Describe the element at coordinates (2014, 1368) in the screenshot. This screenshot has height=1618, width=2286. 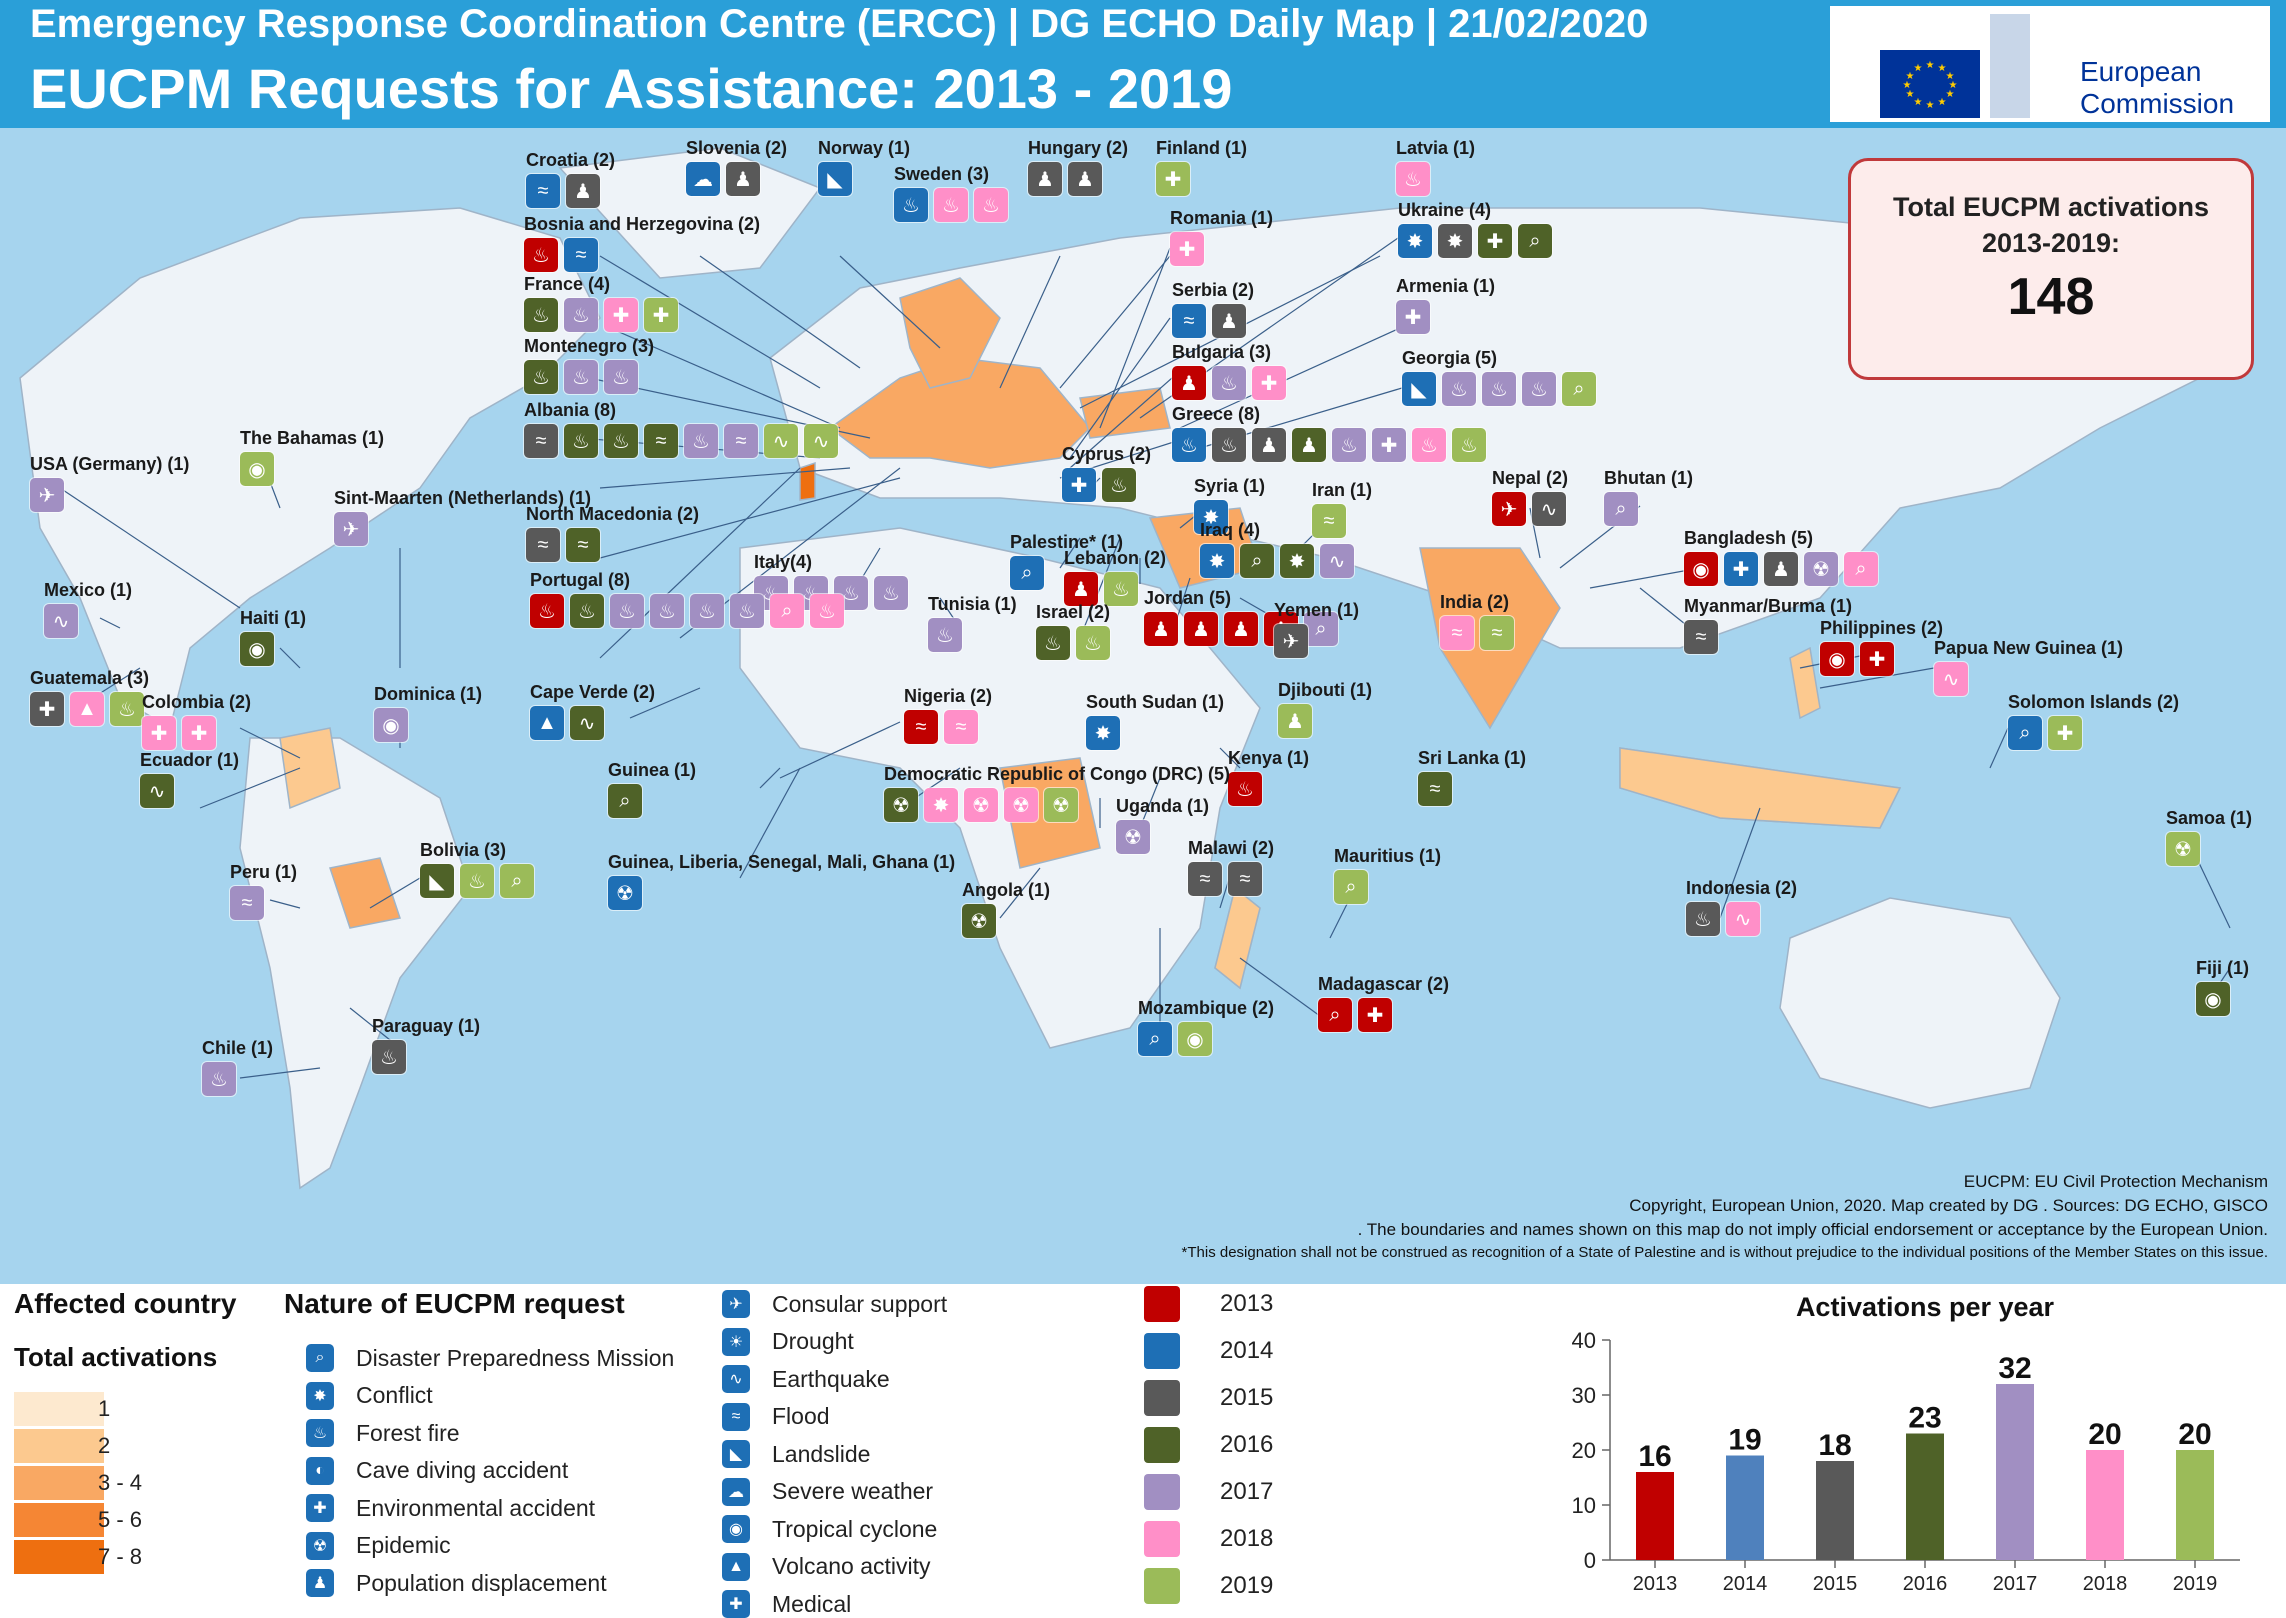
I see `bar-value-label: 32` at that location.